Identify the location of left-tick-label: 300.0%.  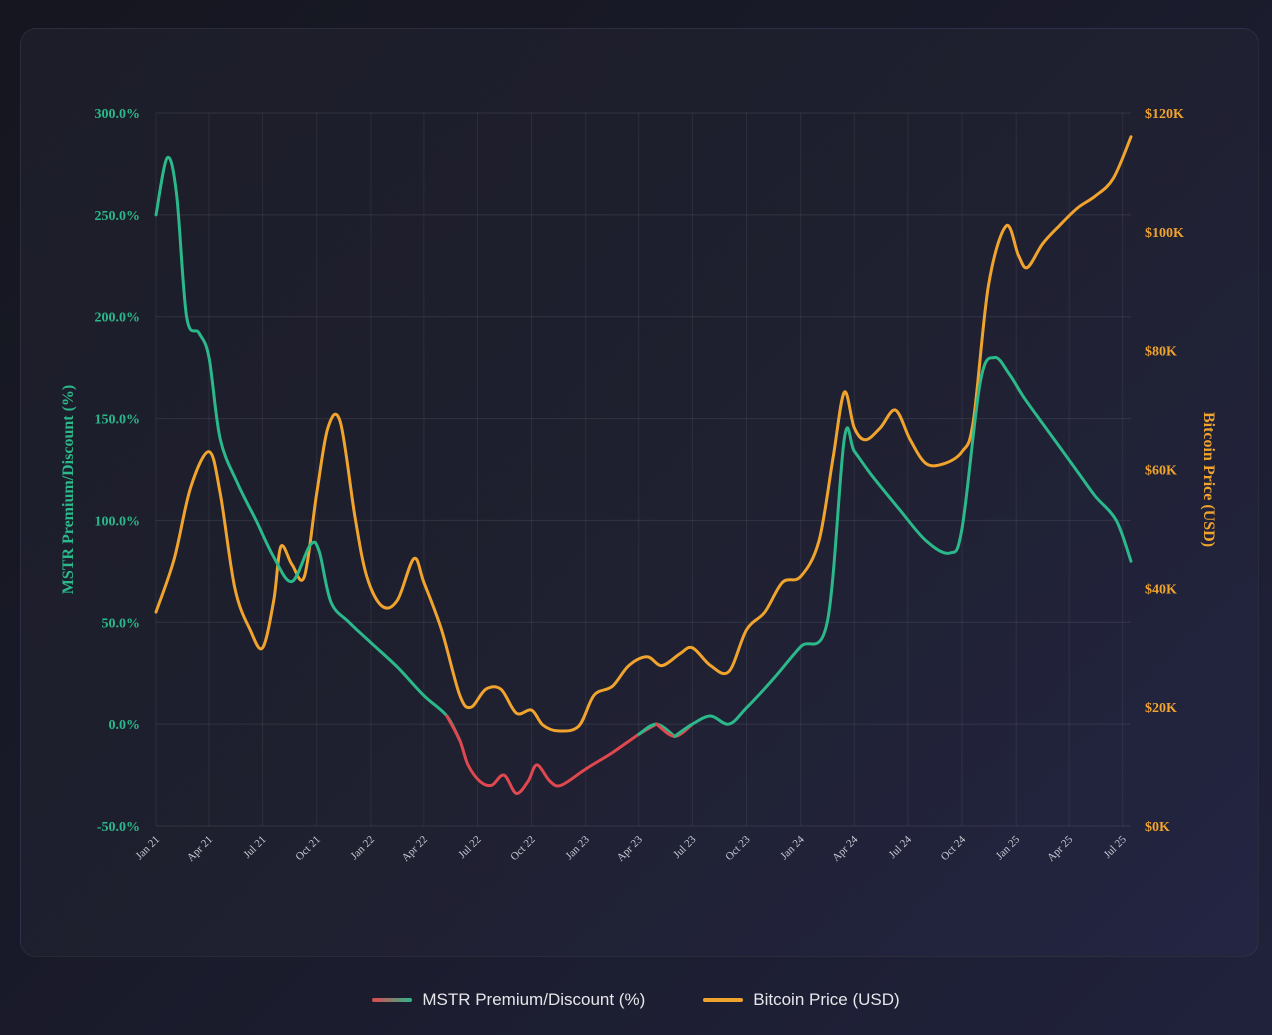
(118, 114).